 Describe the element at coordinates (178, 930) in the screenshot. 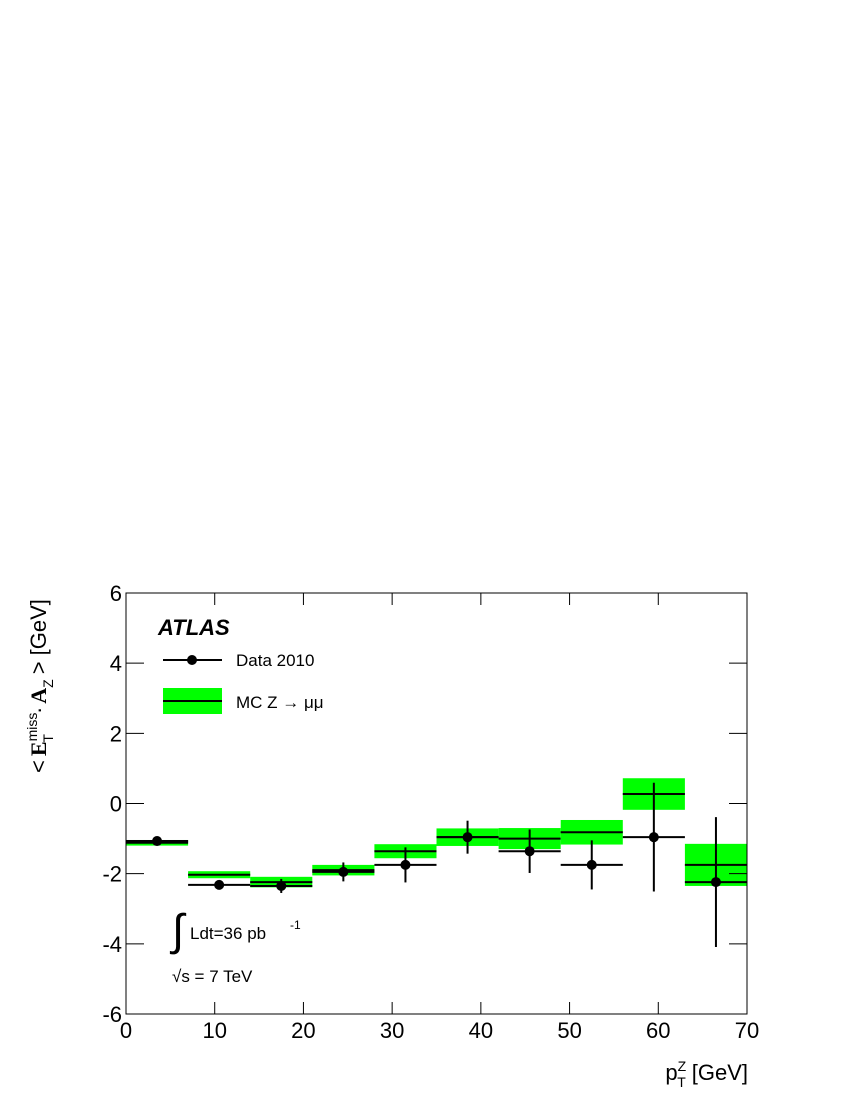

I see `integral-sign: ∫` at that location.